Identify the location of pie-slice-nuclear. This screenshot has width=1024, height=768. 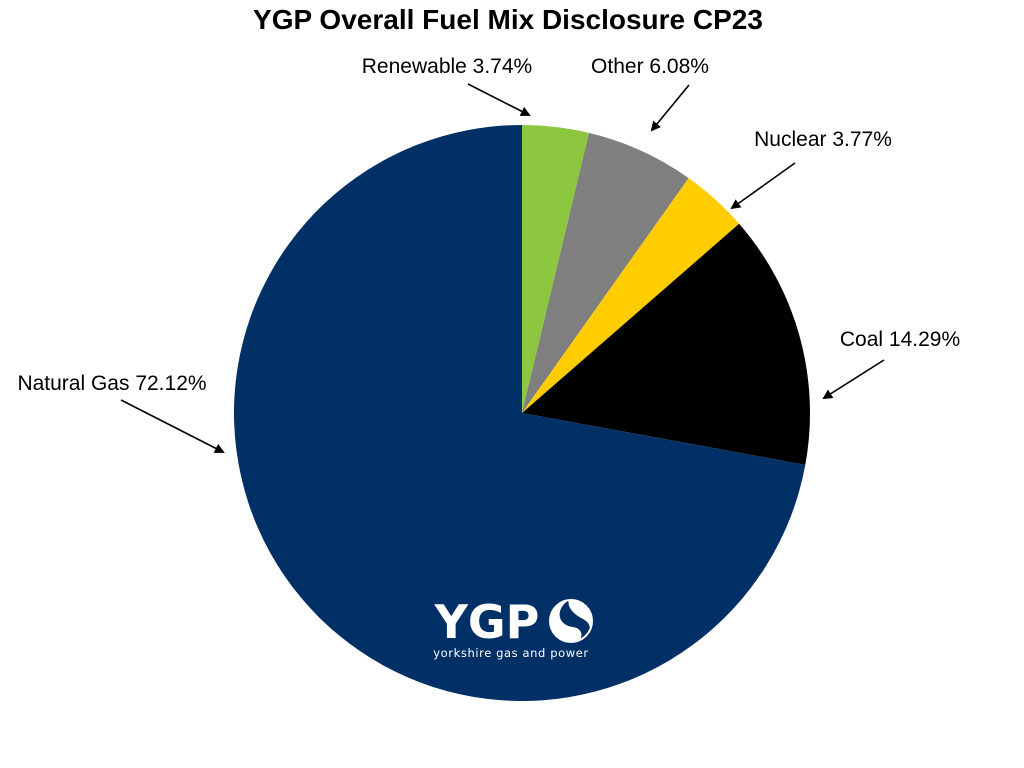
(631, 295).